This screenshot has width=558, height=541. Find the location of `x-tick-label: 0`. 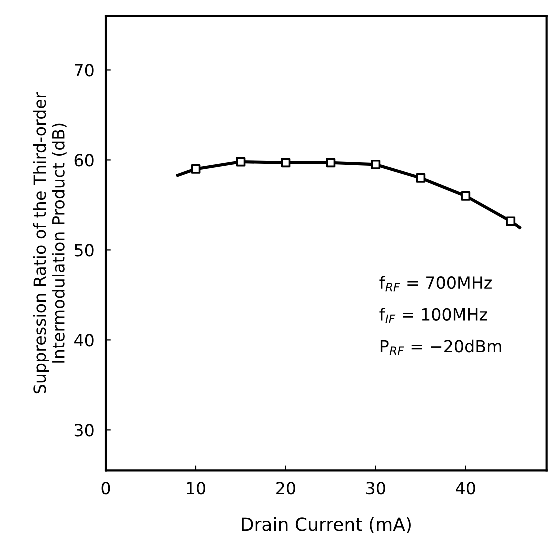

x-tick-label: 0 is located at coordinates (106, 488).